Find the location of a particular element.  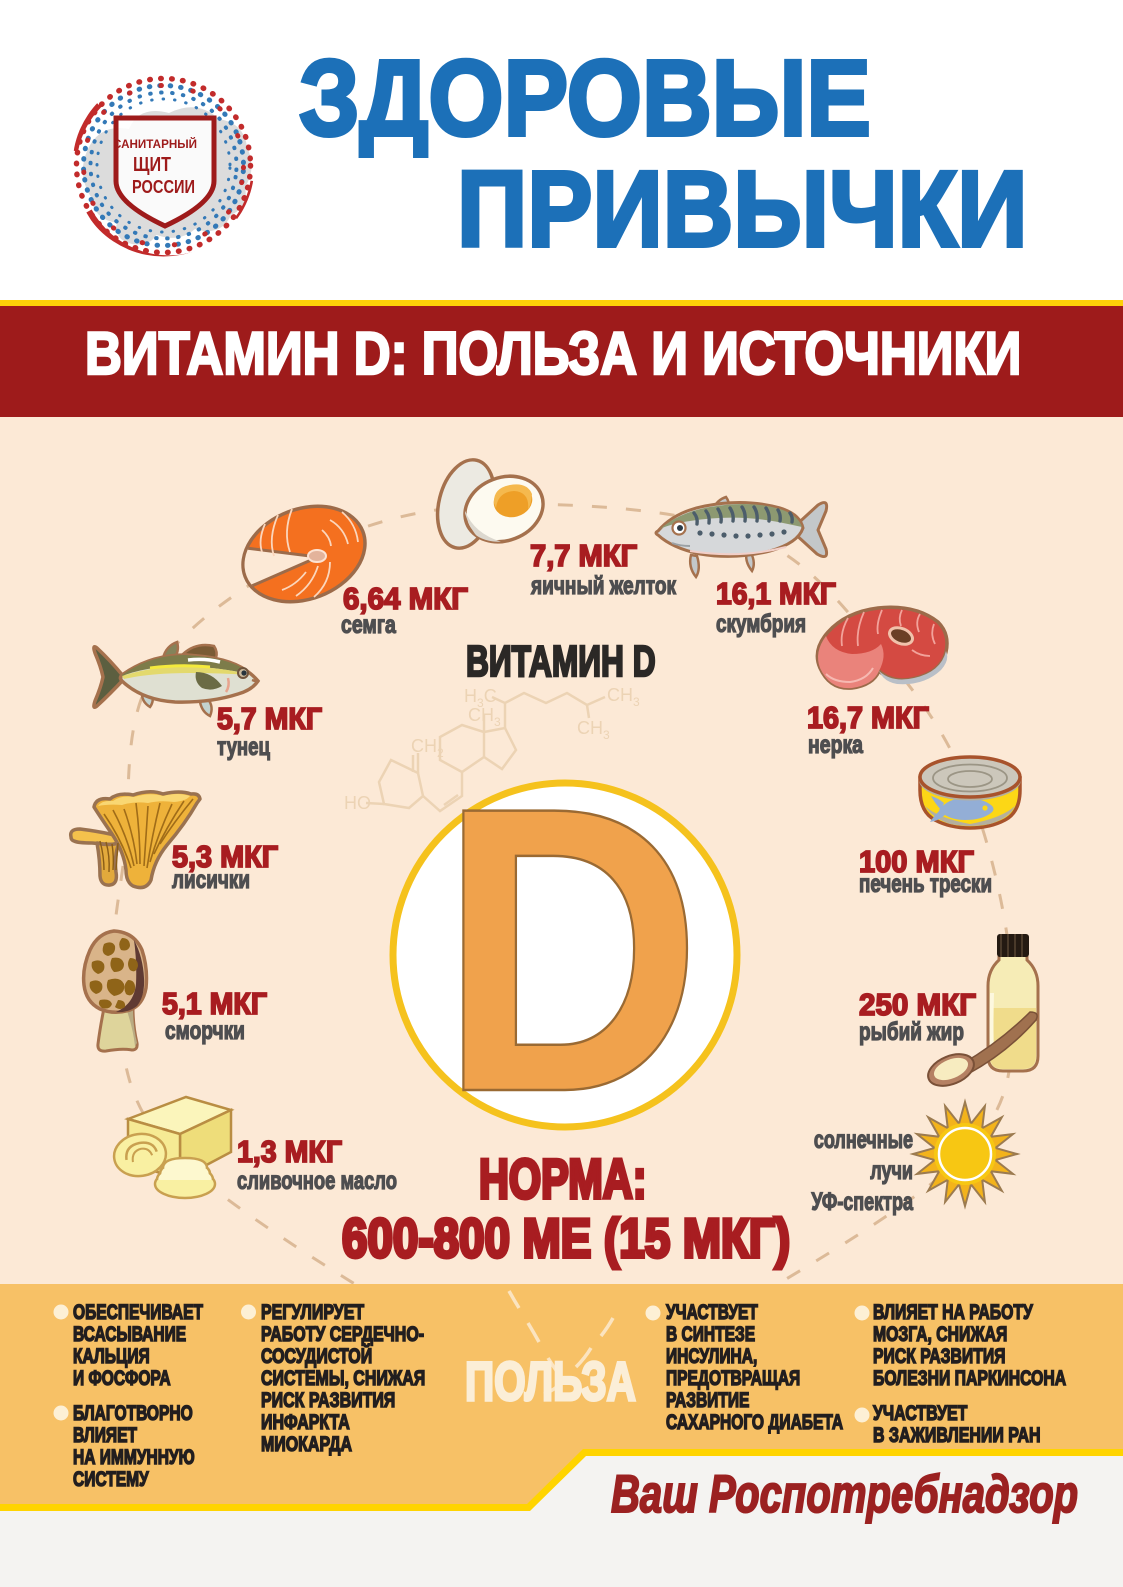

svg-text: CH3 is located at coordinates (623, 697).